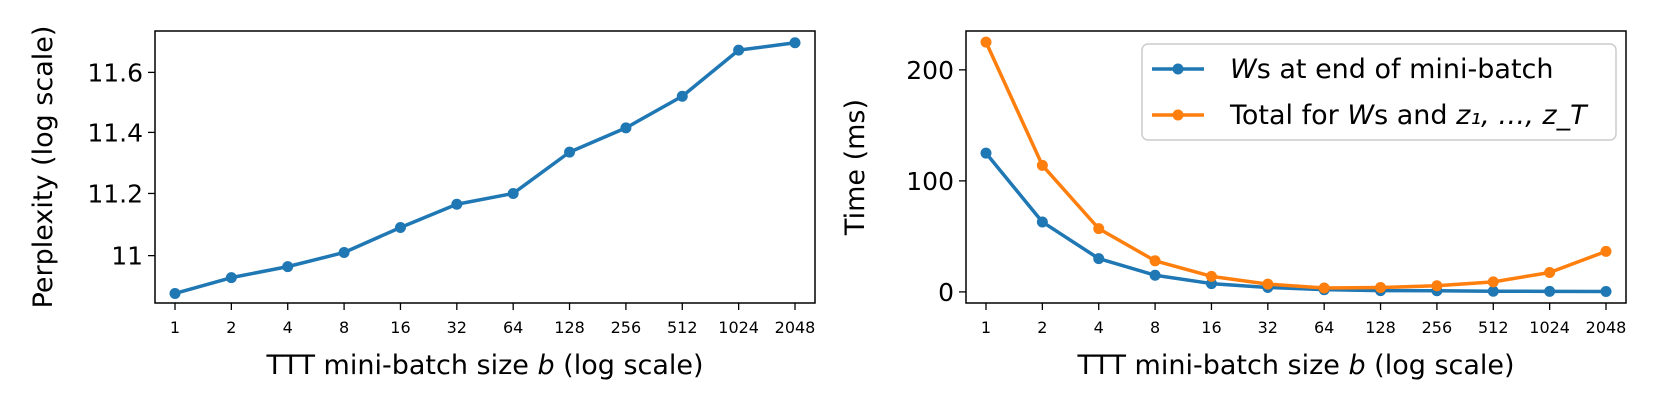  I want to click on legend-frame, so click(1379, 92).